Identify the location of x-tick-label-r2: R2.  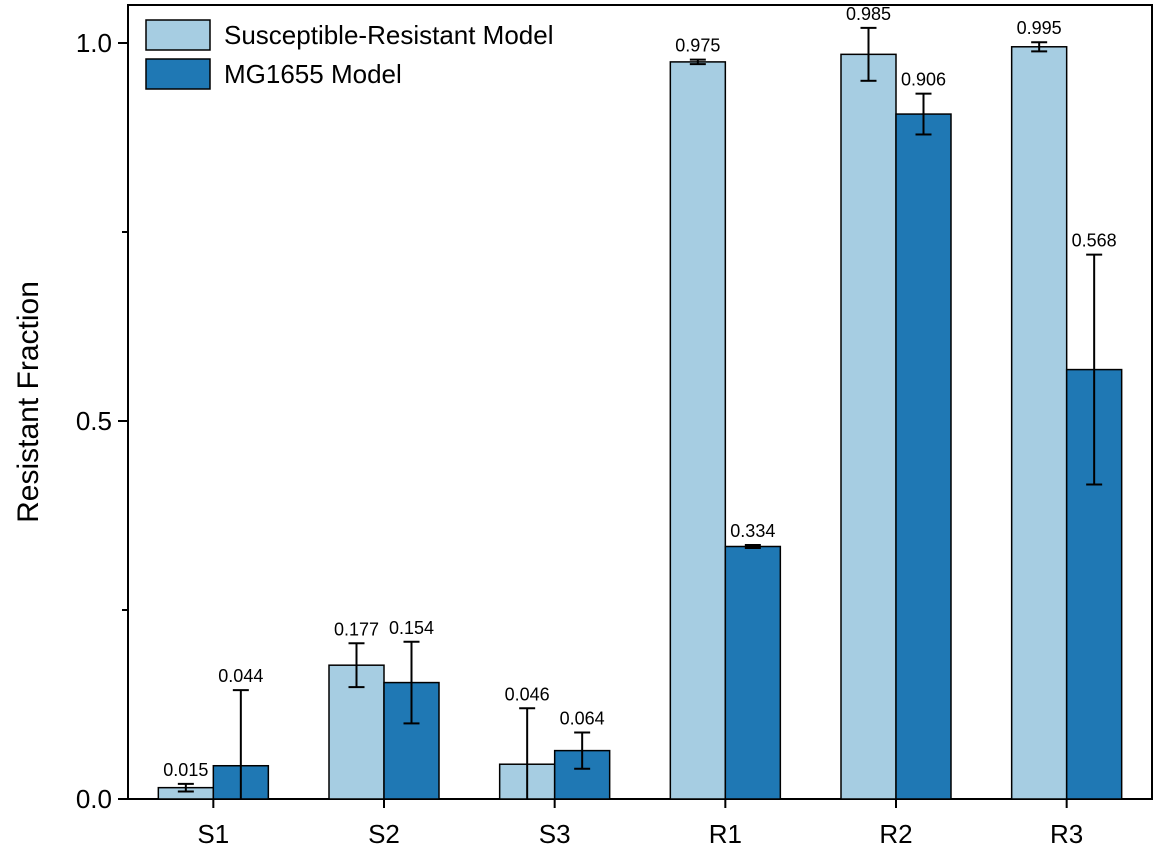
(895, 834).